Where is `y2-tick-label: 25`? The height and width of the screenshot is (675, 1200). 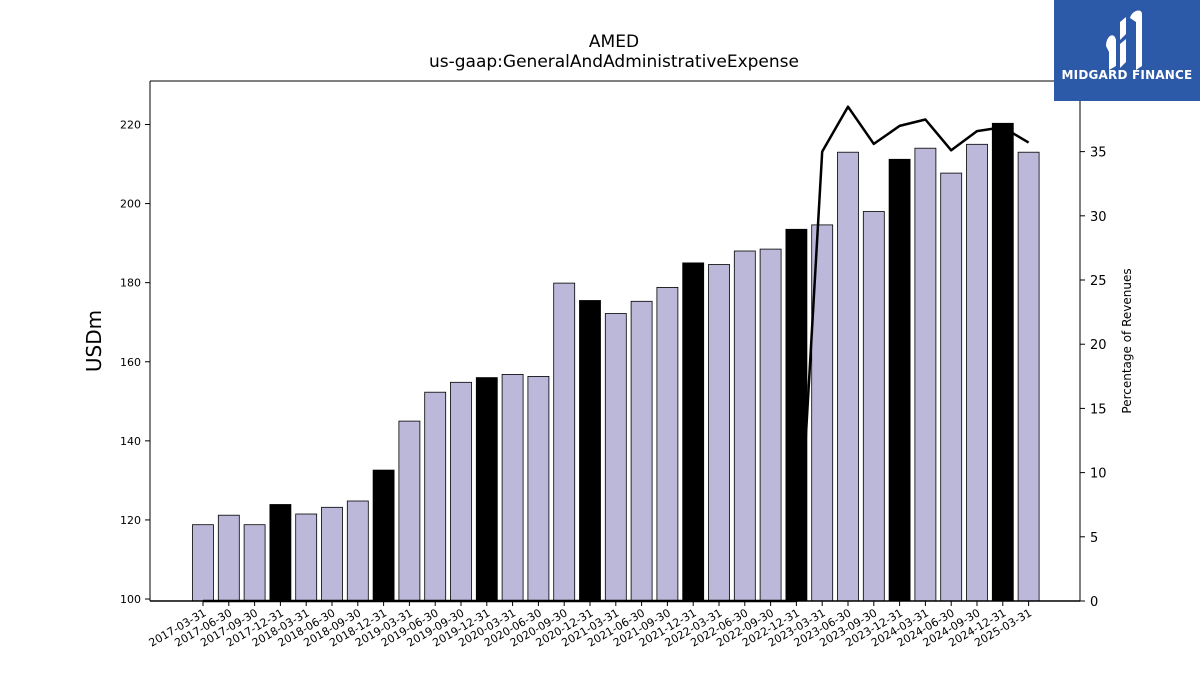 y2-tick-label: 25 is located at coordinates (1098, 281).